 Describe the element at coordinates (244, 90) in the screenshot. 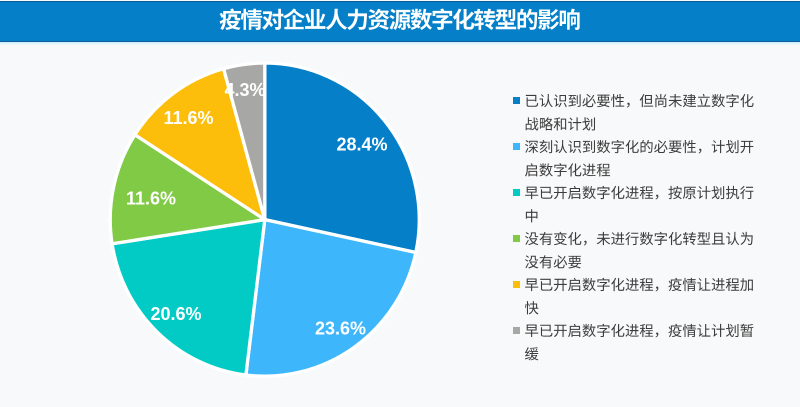

I see `svg-text: 4.3%` at that location.